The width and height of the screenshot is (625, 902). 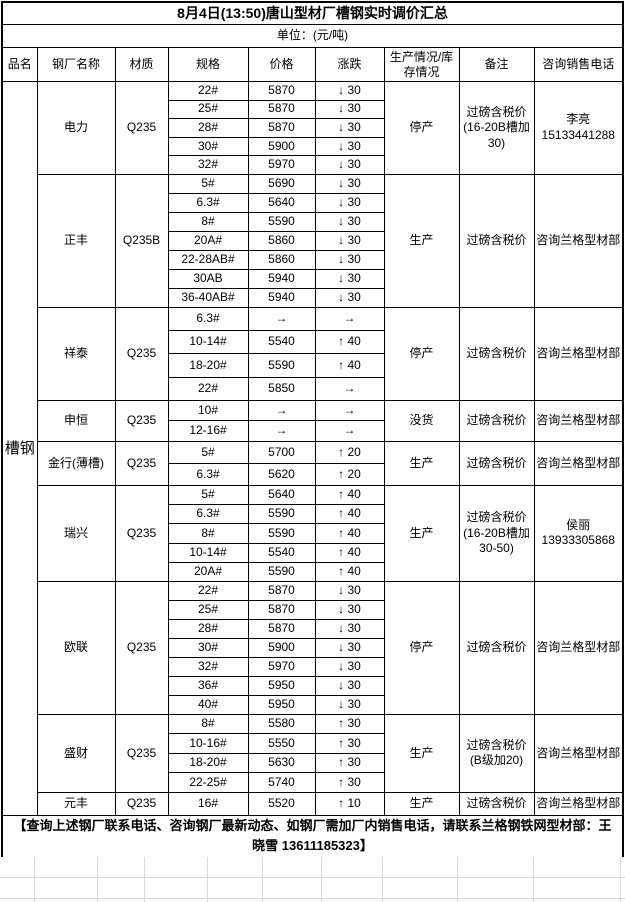 What do you see at coordinates (208, 552) in the screenshot?
I see `spec-cell: 10-14#` at bounding box center [208, 552].